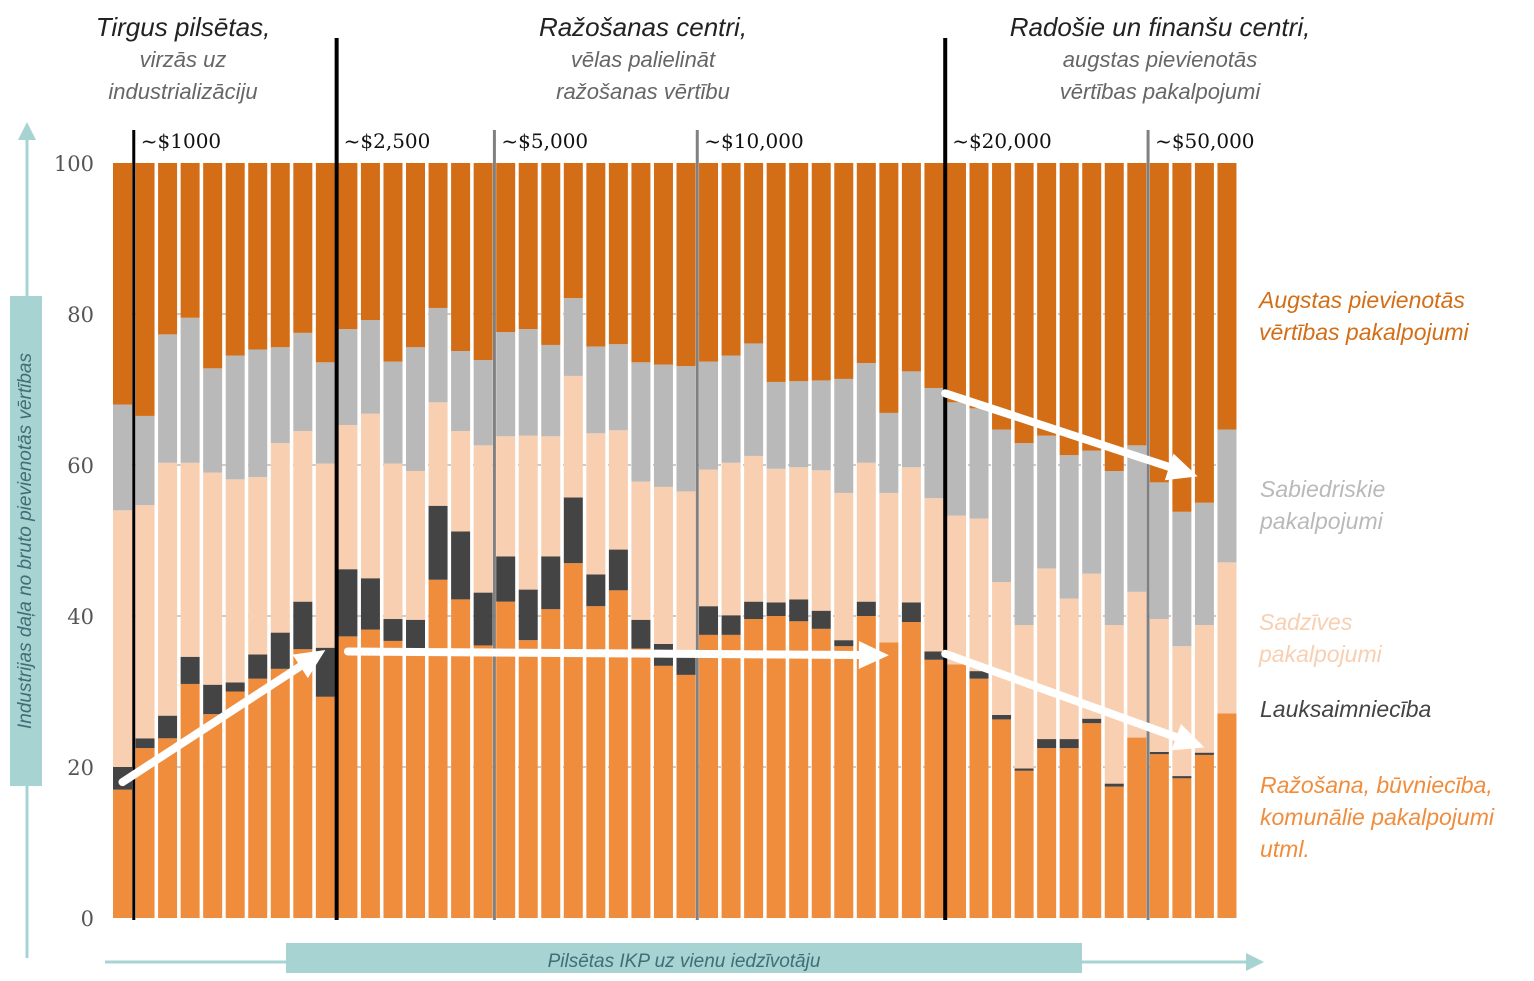 Image resolution: width=1534 pixels, height=981 pixels. What do you see at coordinates (1069, 435) in the screenshot?
I see `trend-arrow` at bounding box center [1069, 435].